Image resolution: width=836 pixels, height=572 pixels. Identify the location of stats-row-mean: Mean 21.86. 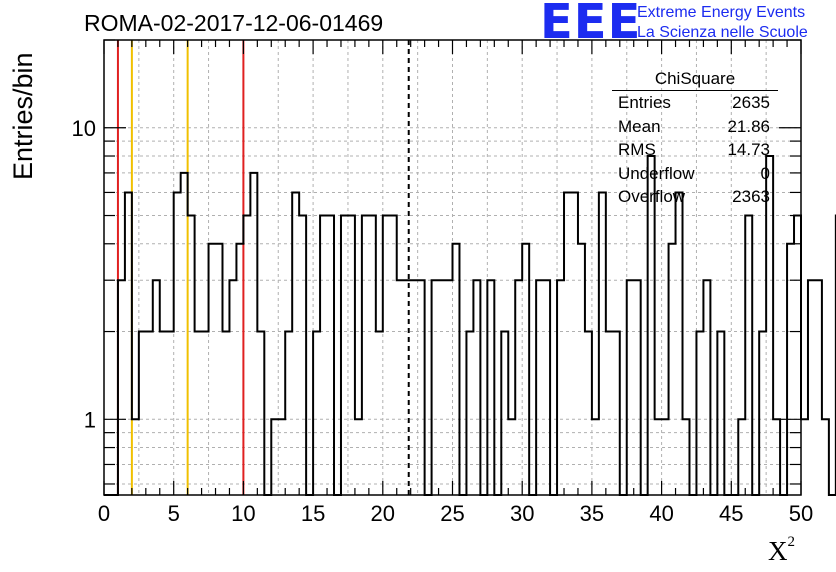
(695, 127).